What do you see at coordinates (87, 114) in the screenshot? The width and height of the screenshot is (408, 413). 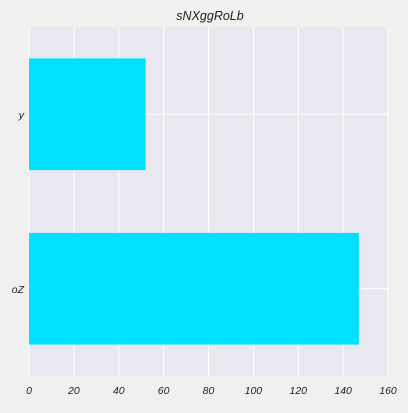 I see `bar-y` at bounding box center [87, 114].